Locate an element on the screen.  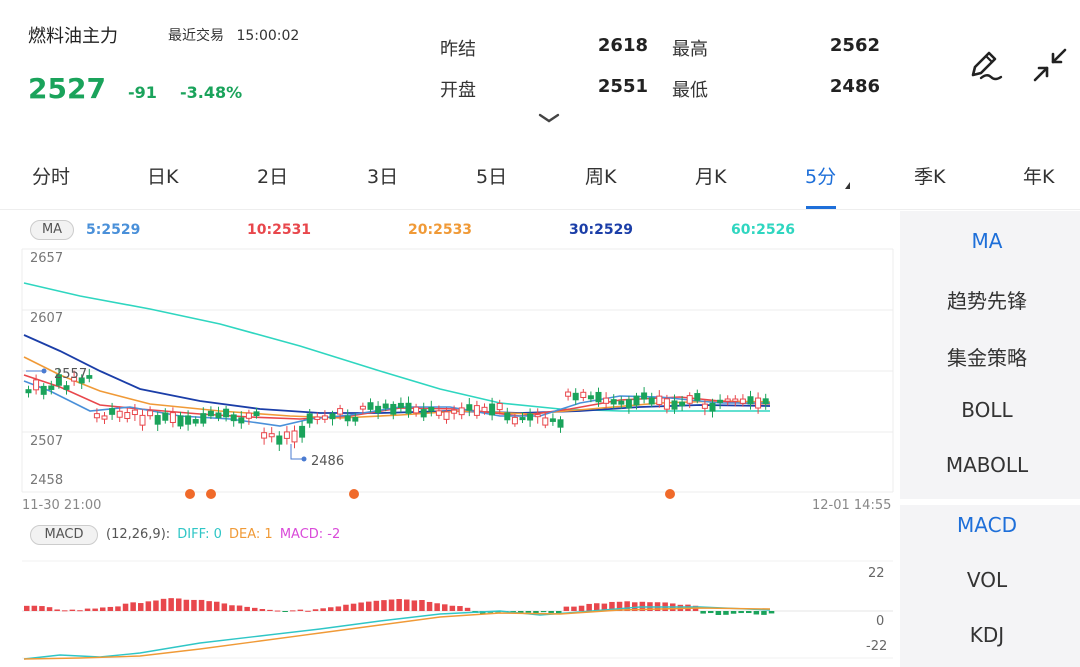
y-tick-2607: 2607 is located at coordinates (47, 318).